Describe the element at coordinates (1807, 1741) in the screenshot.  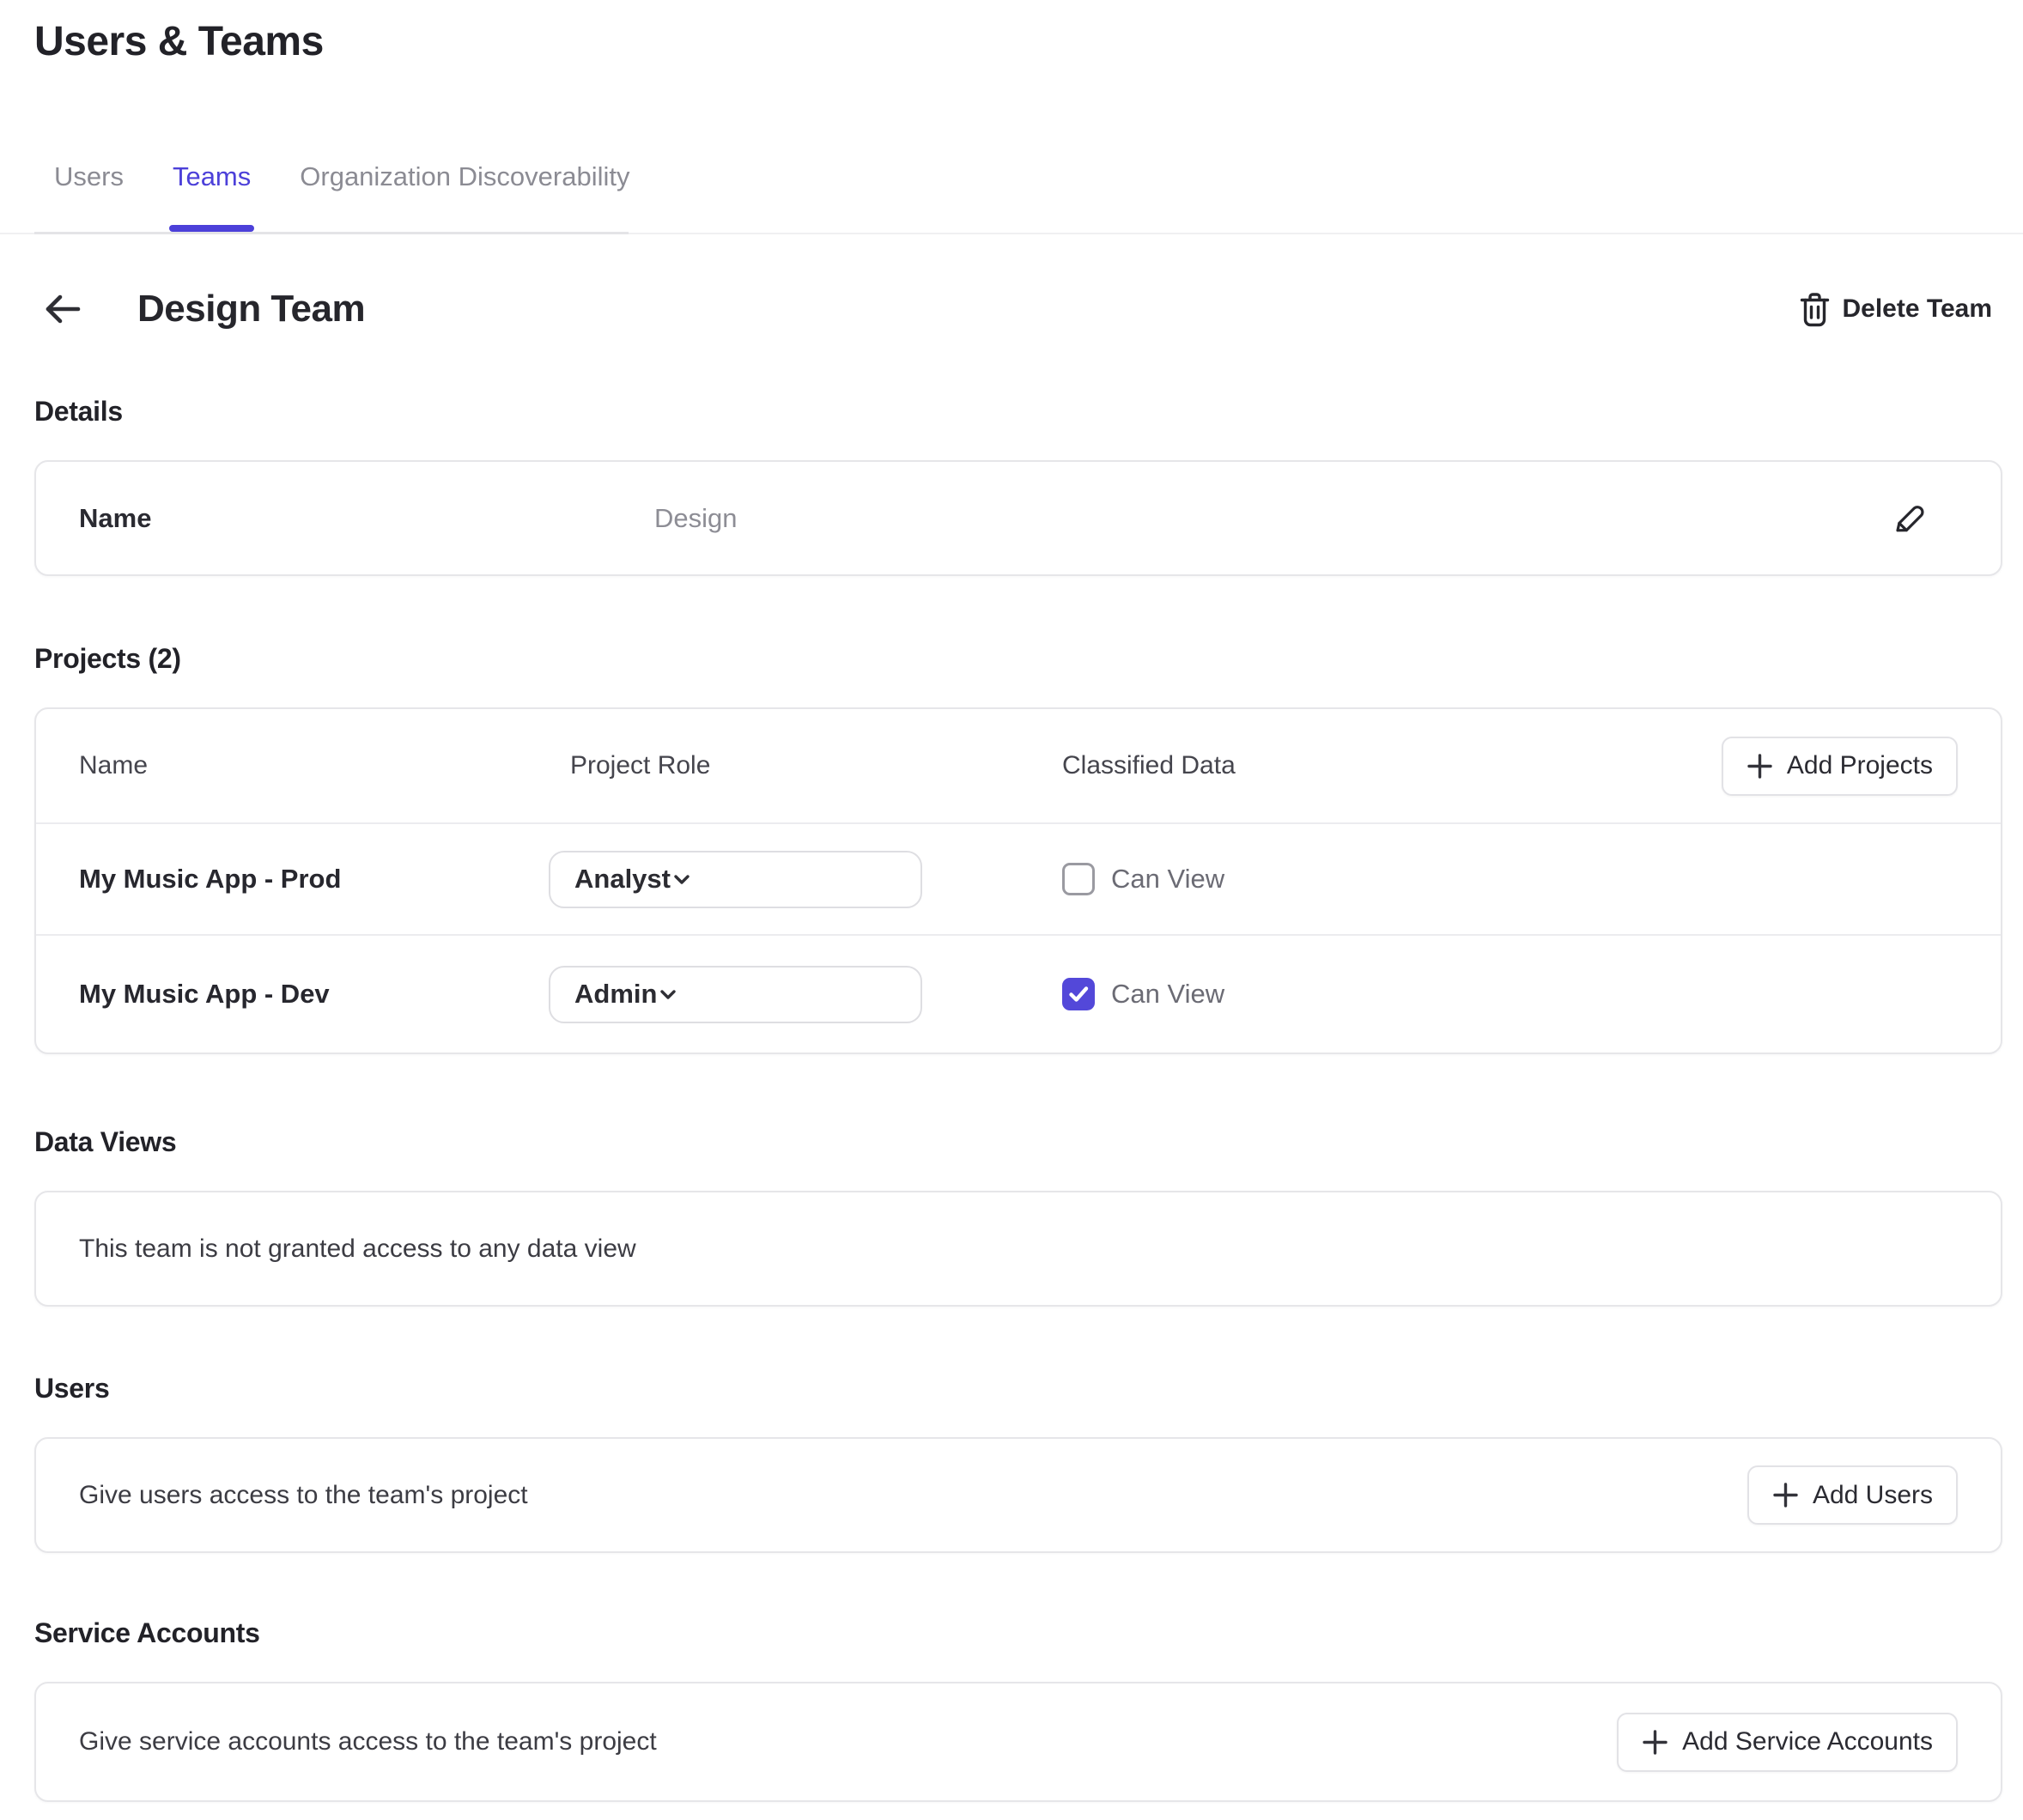
I see `add-service-accounts-label: Add Service Accounts` at that location.